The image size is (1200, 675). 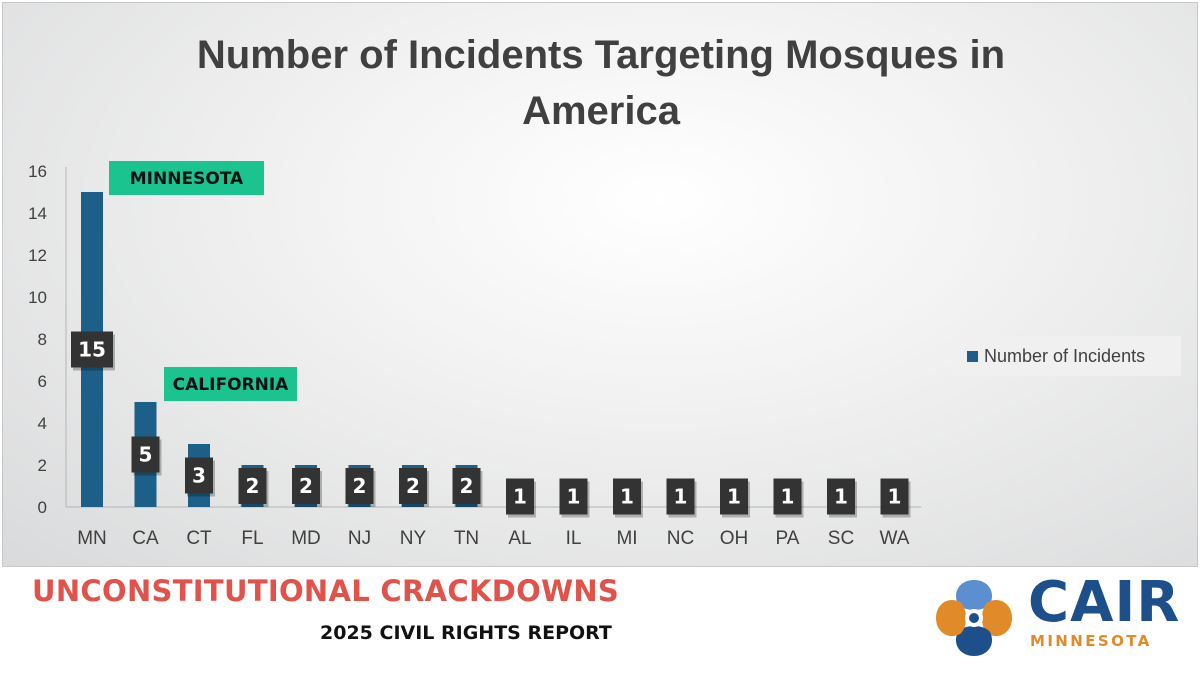 I want to click on y-tick-label: 6, so click(x=42, y=381).